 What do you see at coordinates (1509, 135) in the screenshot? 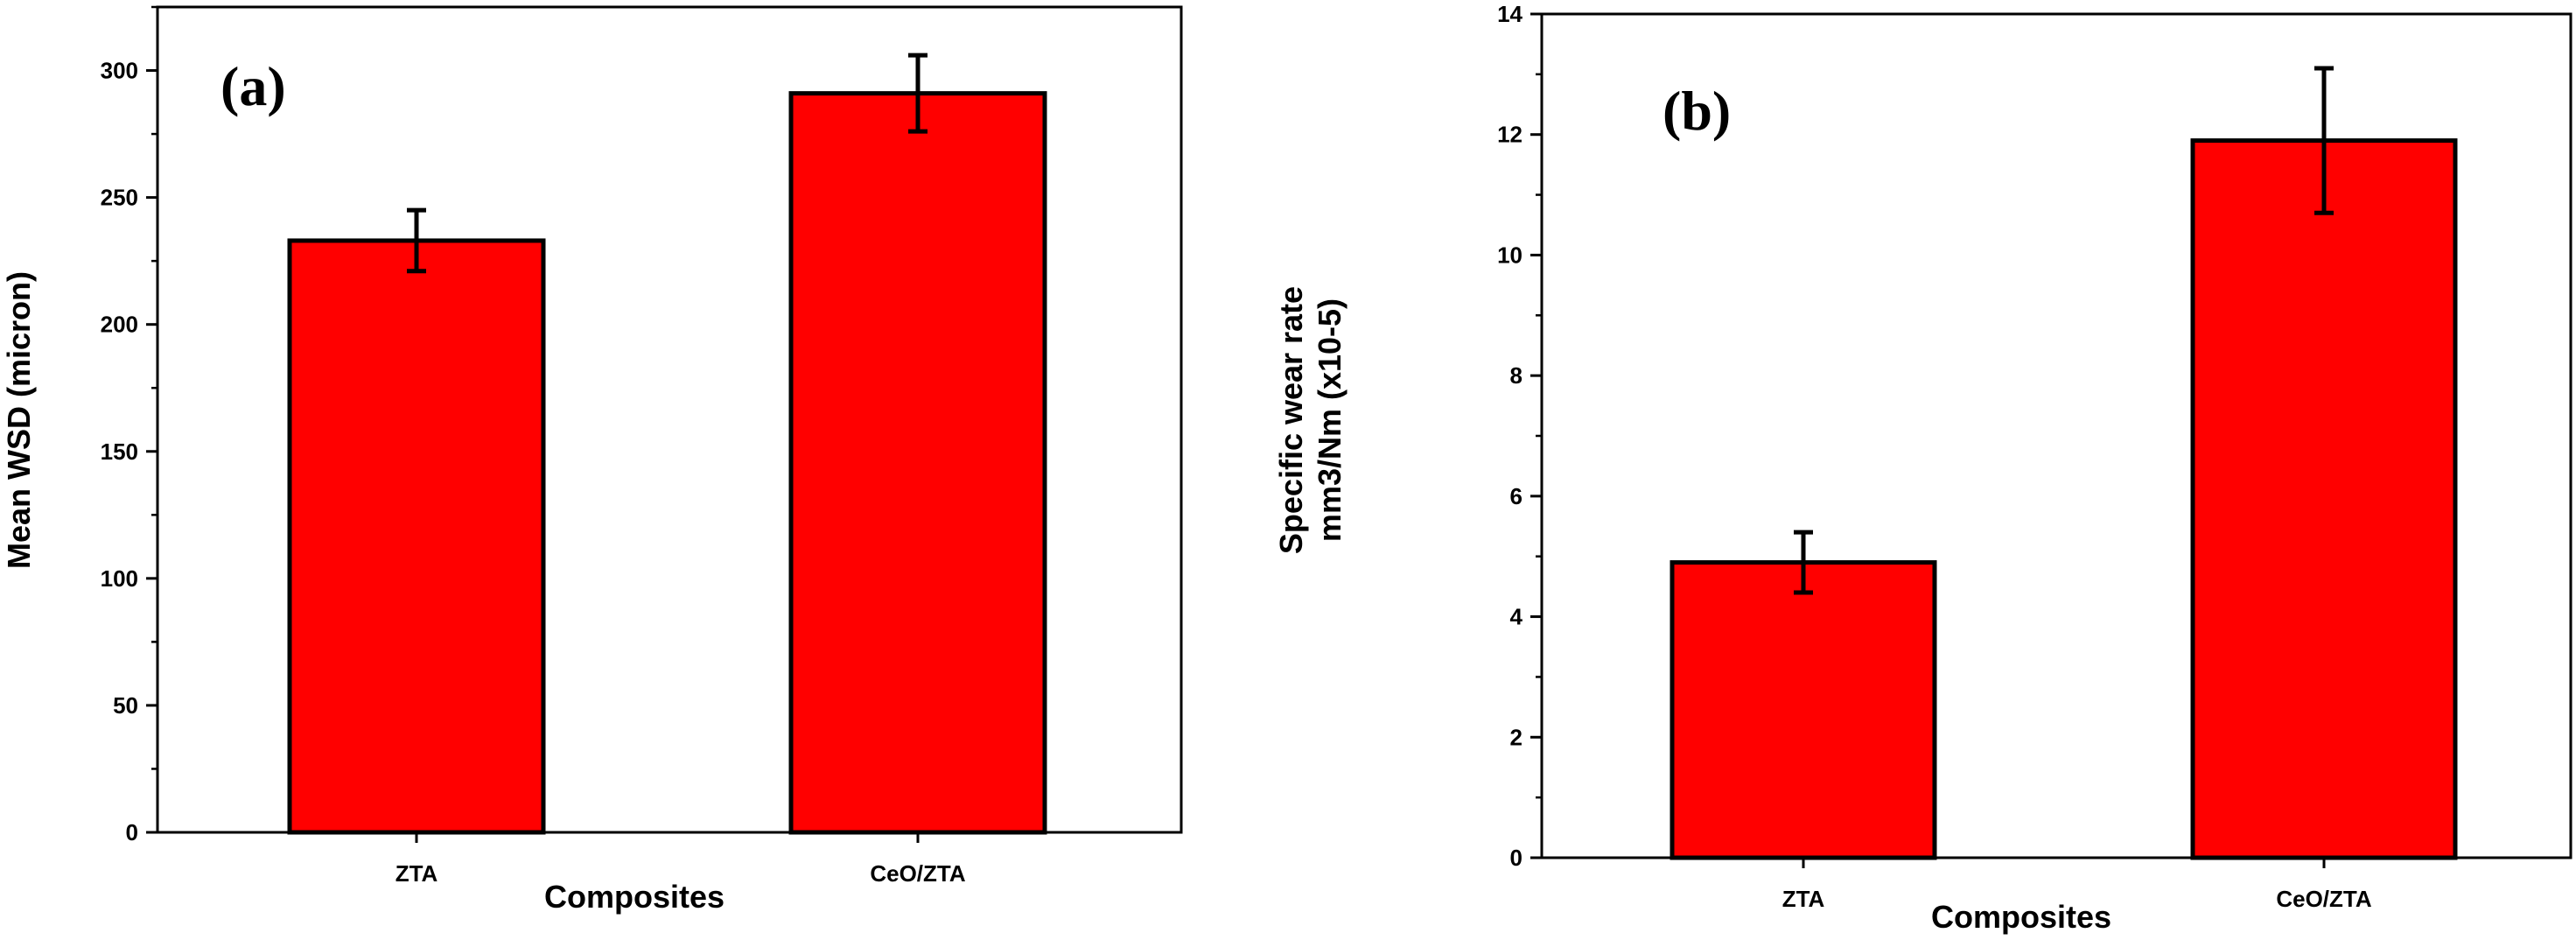
I see `y-tick-label: 12` at bounding box center [1509, 135].